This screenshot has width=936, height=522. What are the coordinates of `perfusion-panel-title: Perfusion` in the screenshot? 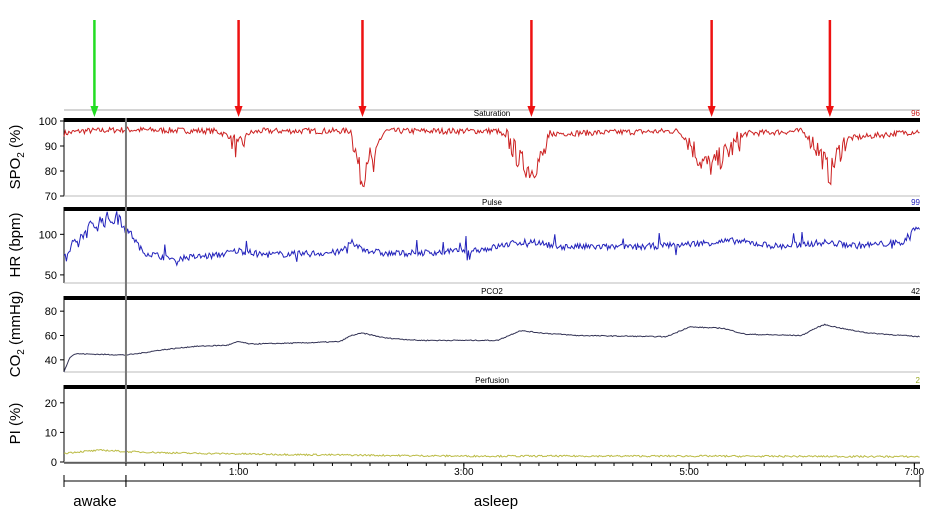 It's located at (492, 380).